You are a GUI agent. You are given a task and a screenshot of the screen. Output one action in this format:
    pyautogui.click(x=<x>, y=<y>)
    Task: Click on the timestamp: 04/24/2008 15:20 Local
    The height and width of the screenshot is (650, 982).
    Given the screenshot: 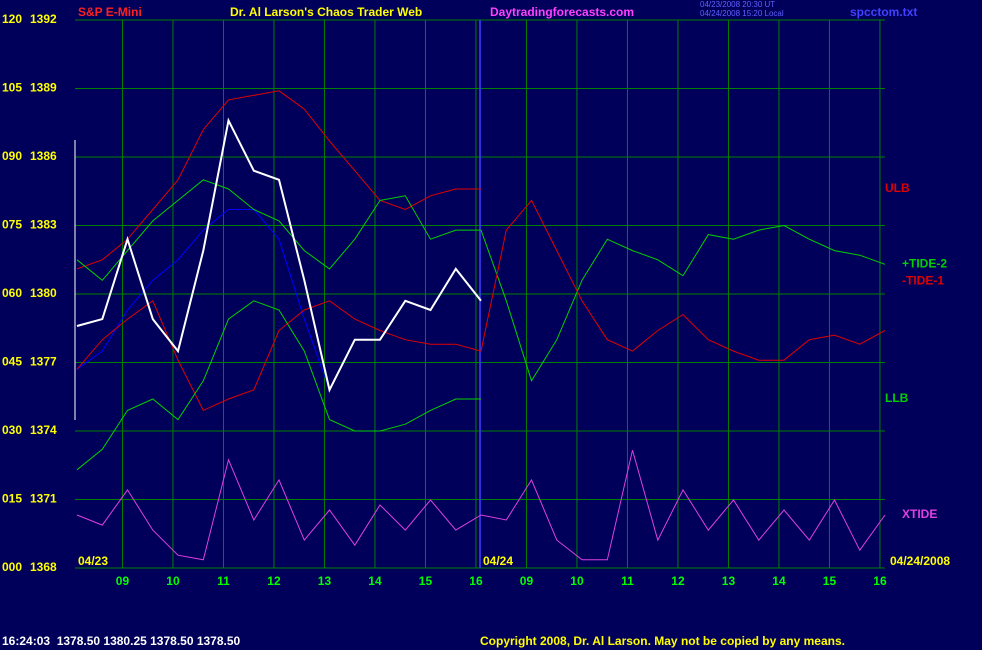 What is the action you would take?
    pyautogui.click(x=742, y=13)
    